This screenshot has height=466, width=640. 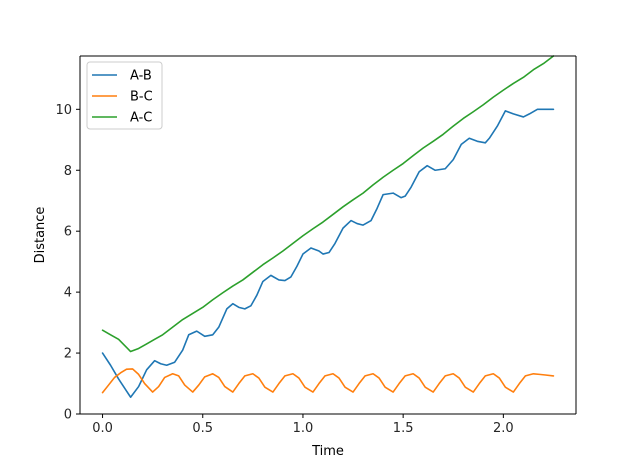 I want to click on x-axis-ticks: 0.0 0.5 1.0 1.5 2.0, so click(x=303, y=425).